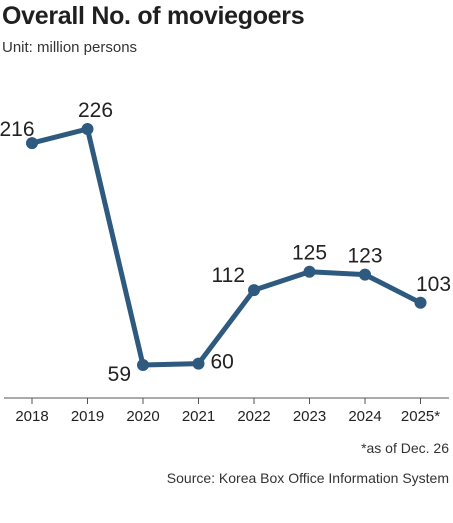 This screenshot has height=523, width=453. Describe the element at coordinates (142, 416) in the screenshot. I see `x-tick-label: 2020` at that location.